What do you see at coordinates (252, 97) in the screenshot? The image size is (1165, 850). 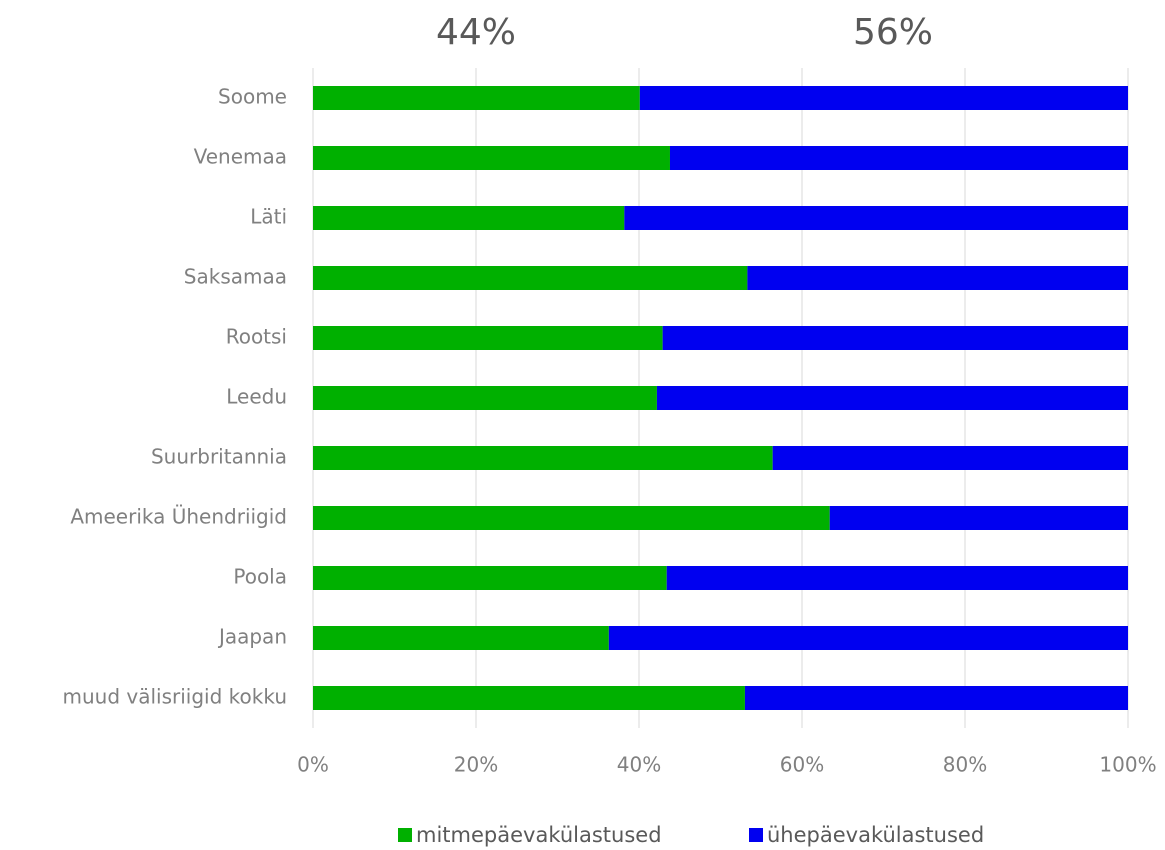 I see `y-tick-label: Soome` at bounding box center [252, 97].